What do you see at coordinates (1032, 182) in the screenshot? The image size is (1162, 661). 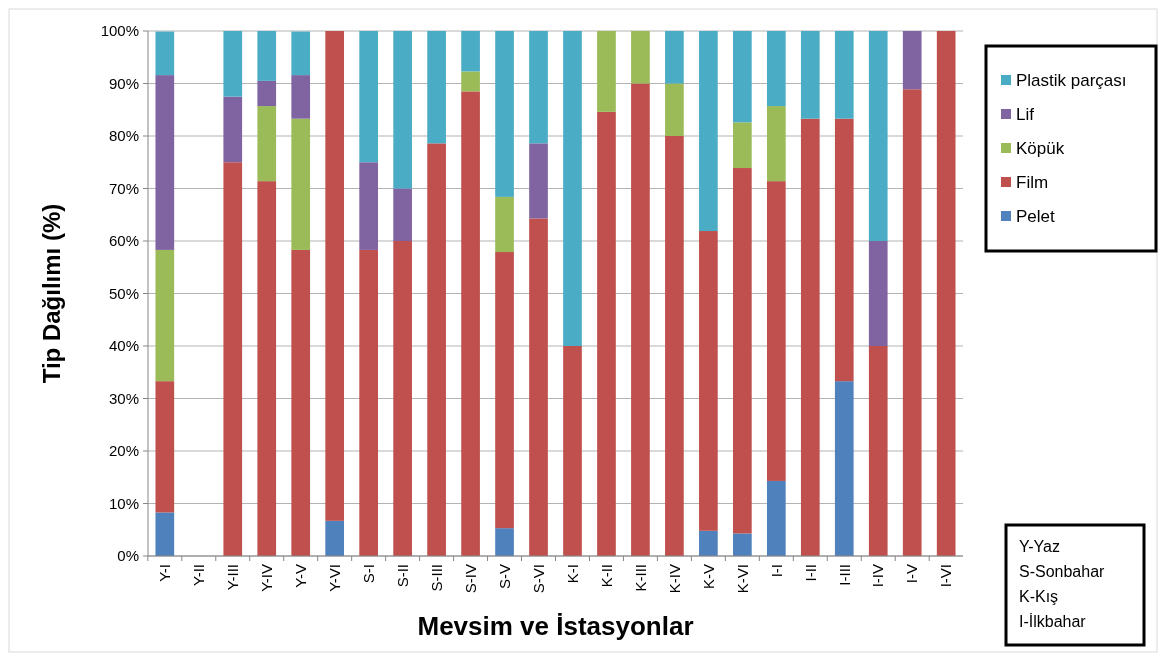 I see `legend-label: Film` at bounding box center [1032, 182].